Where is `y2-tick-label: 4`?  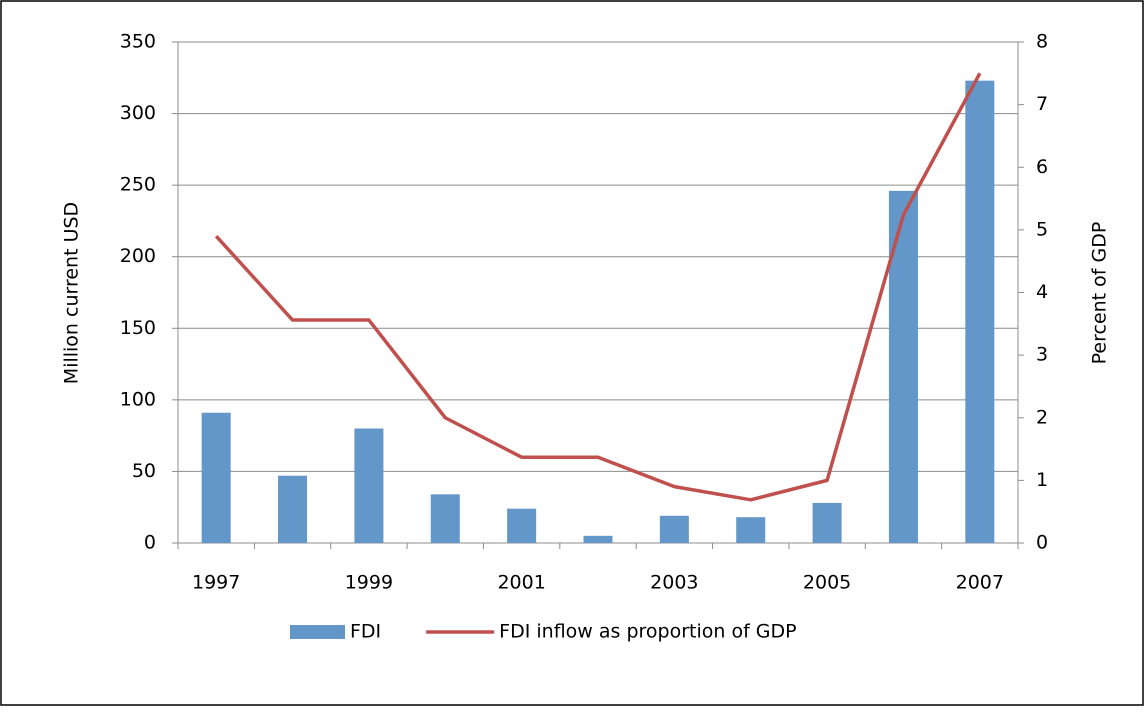
y2-tick-label: 4 is located at coordinates (1042, 292).